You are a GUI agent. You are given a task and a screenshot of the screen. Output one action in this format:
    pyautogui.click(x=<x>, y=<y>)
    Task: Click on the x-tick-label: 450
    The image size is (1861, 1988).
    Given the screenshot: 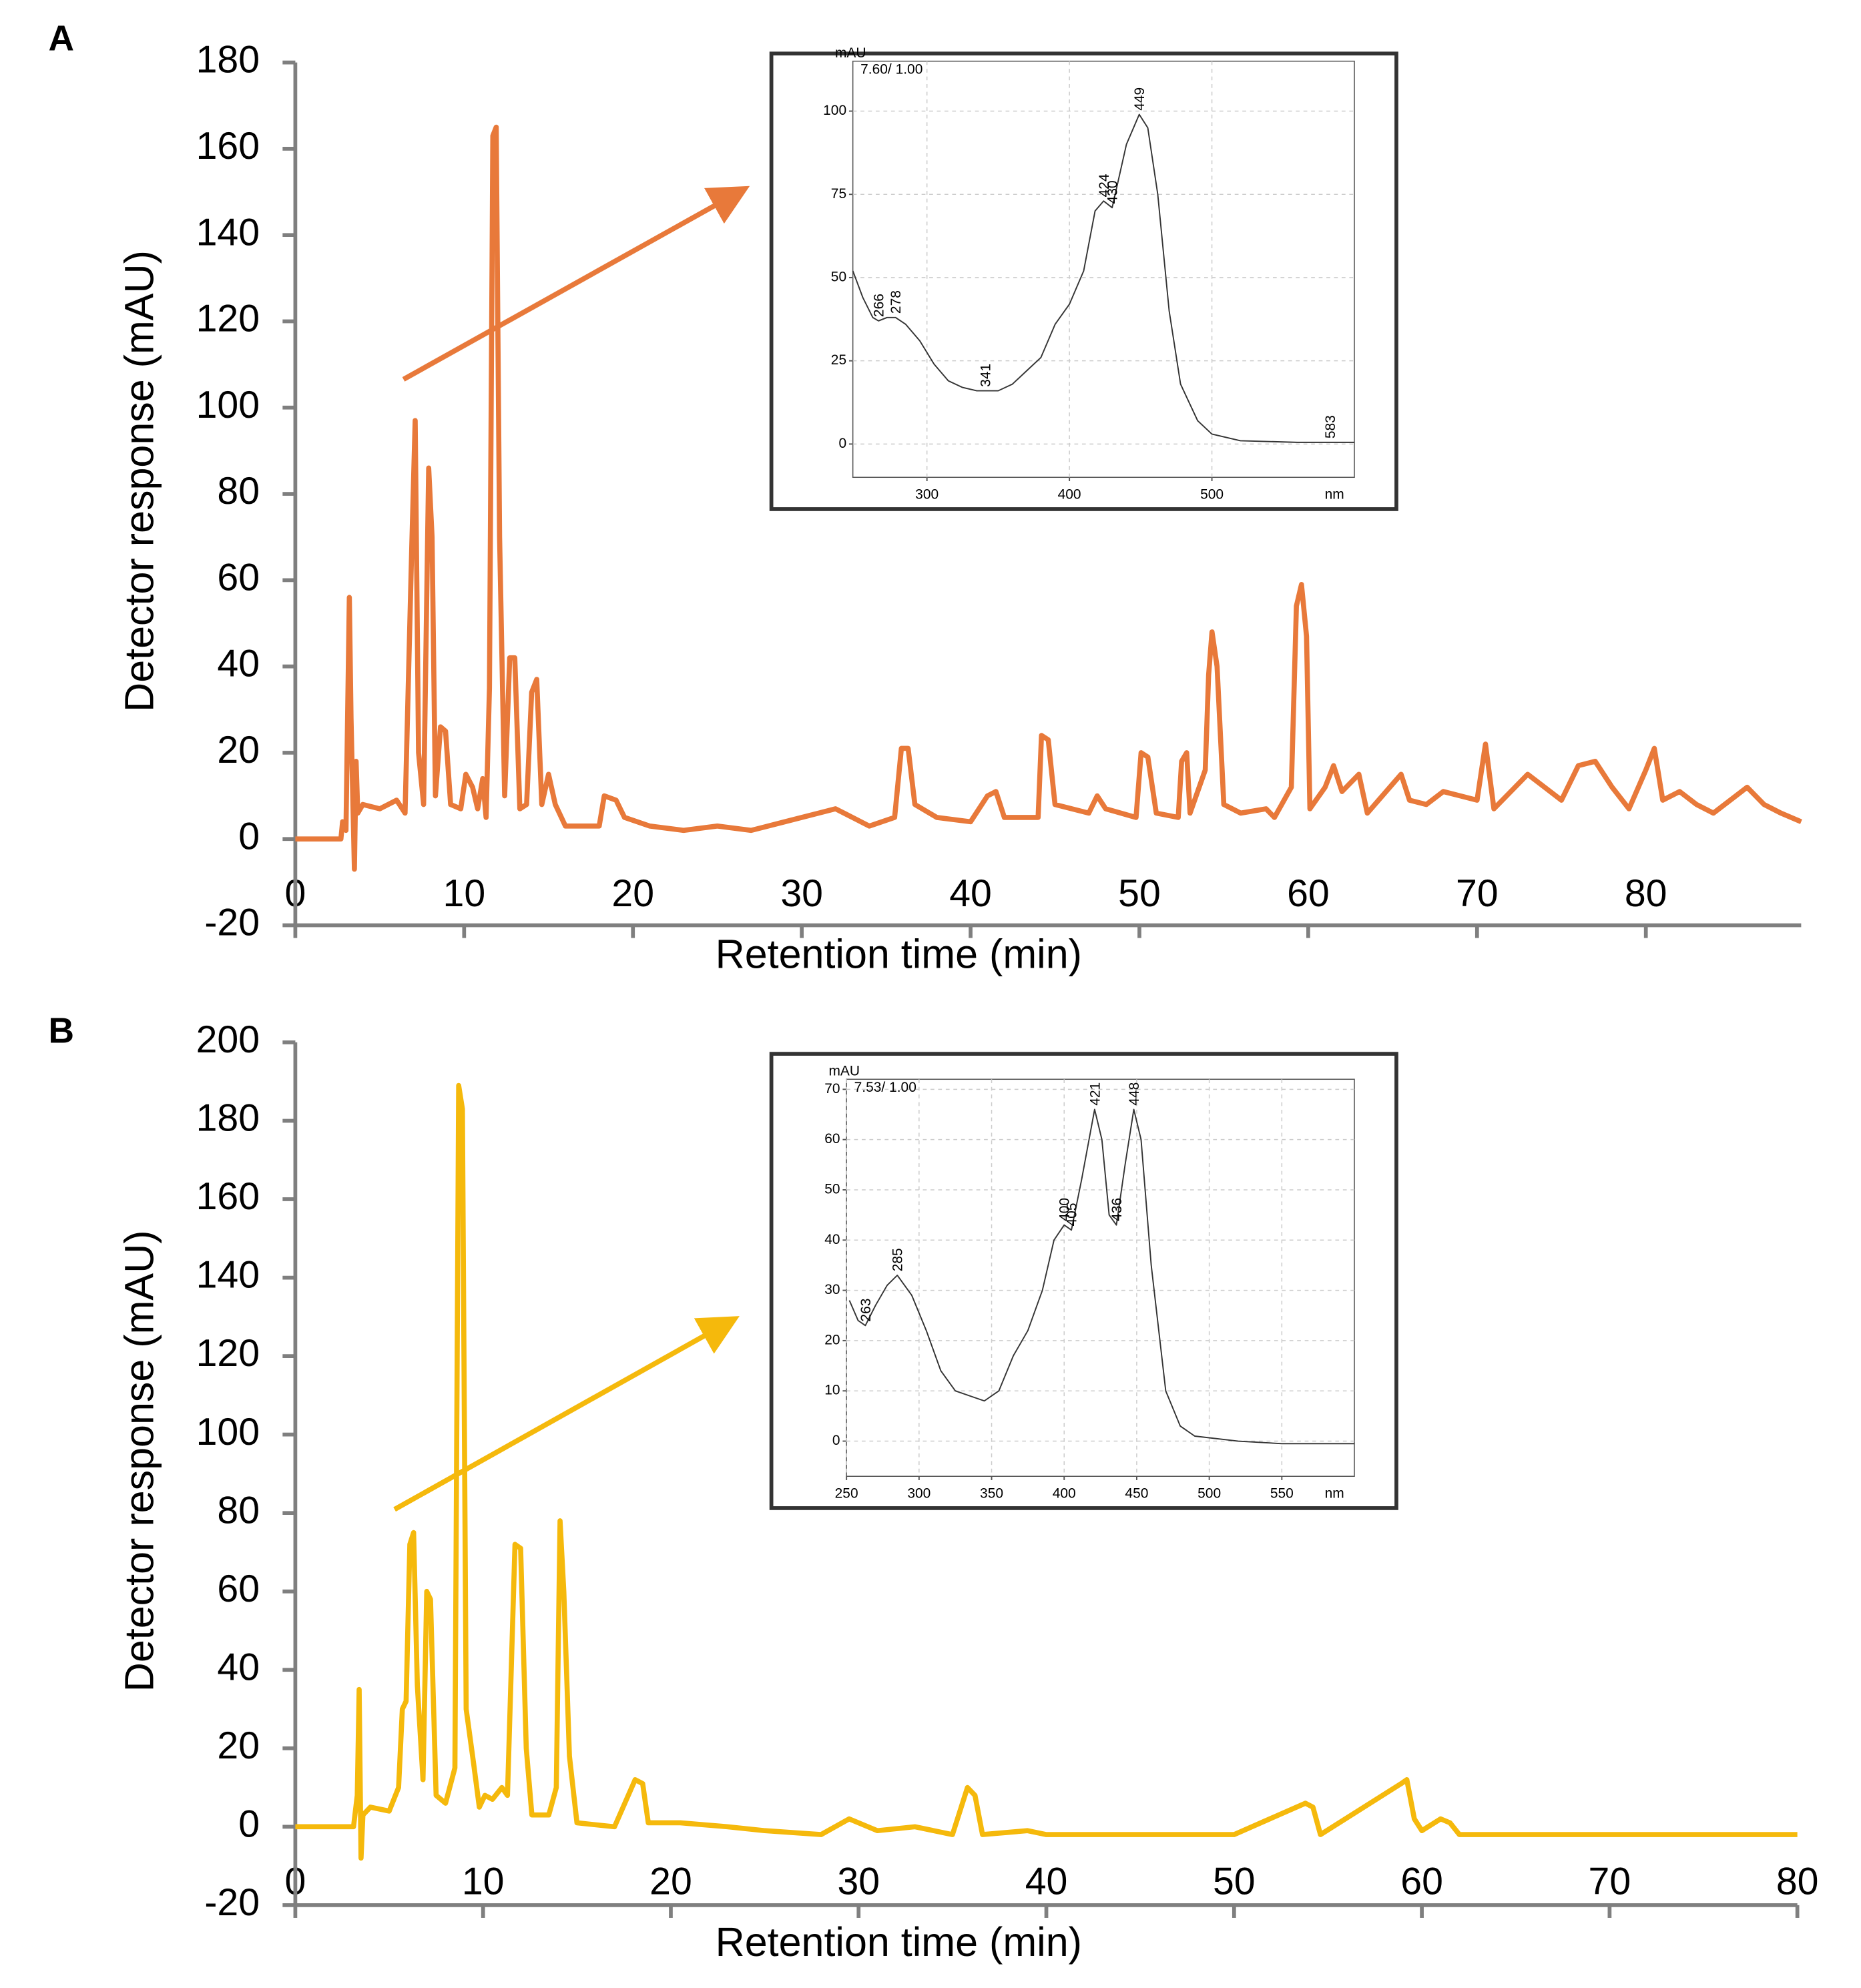 What is the action you would take?
    pyautogui.click(x=1136, y=1493)
    